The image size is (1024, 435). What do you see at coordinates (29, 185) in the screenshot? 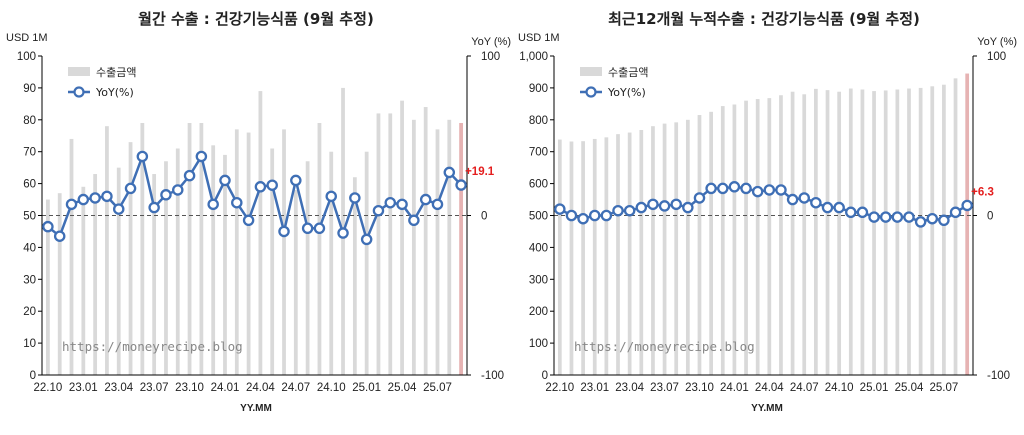
I see `left-tick-label: 60` at bounding box center [29, 185].